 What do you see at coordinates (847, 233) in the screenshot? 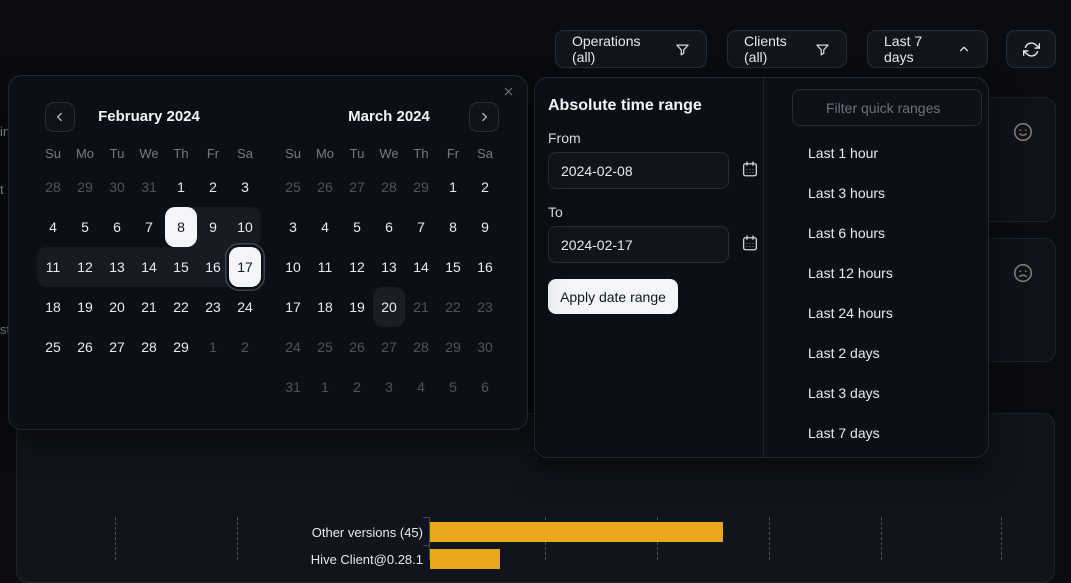
I see `quick-range-item: Last 6 hours` at bounding box center [847, 233].